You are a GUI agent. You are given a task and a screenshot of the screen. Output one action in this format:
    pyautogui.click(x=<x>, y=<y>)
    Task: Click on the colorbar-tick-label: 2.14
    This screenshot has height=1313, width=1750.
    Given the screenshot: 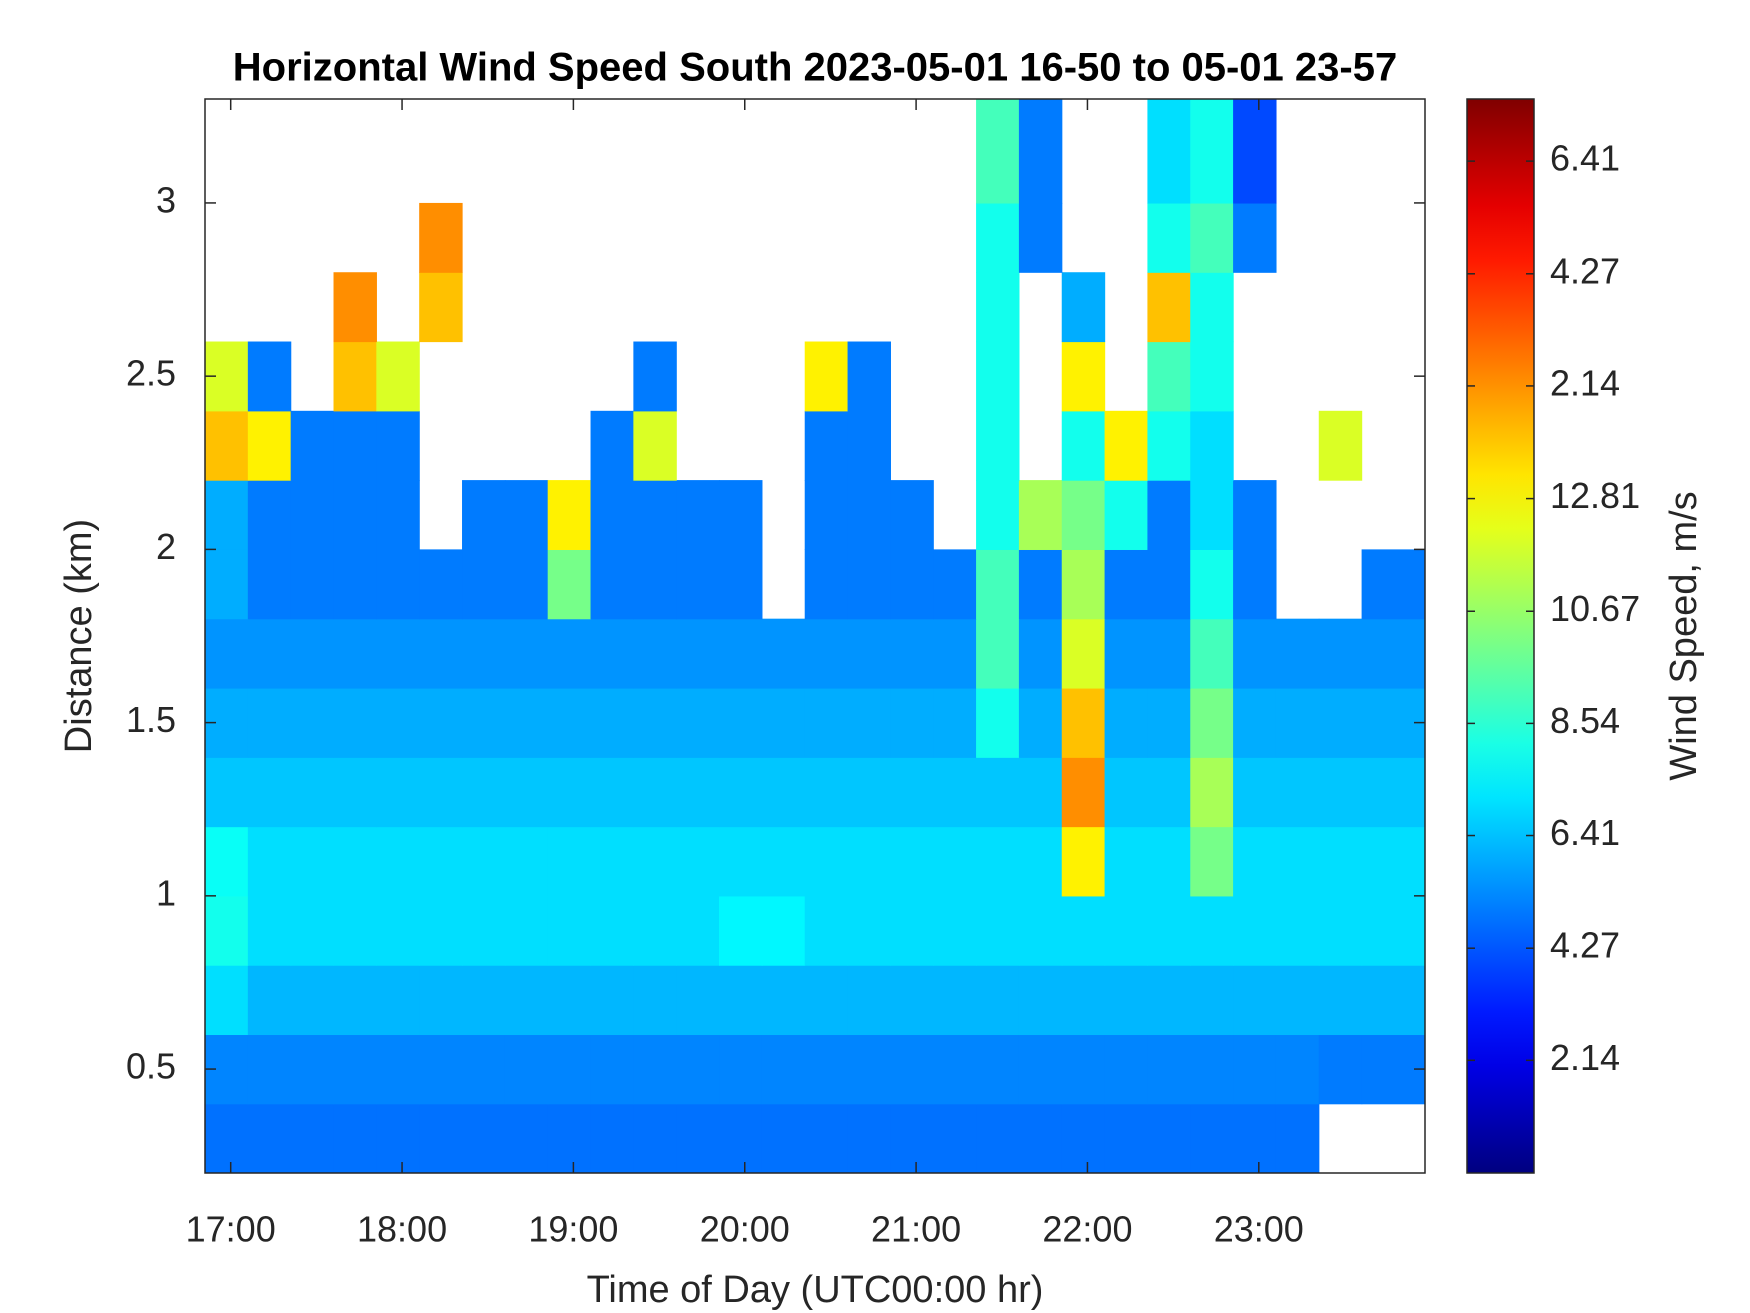 What is the action you would take?
    pyautogui.click(x=1585, y=382)
    